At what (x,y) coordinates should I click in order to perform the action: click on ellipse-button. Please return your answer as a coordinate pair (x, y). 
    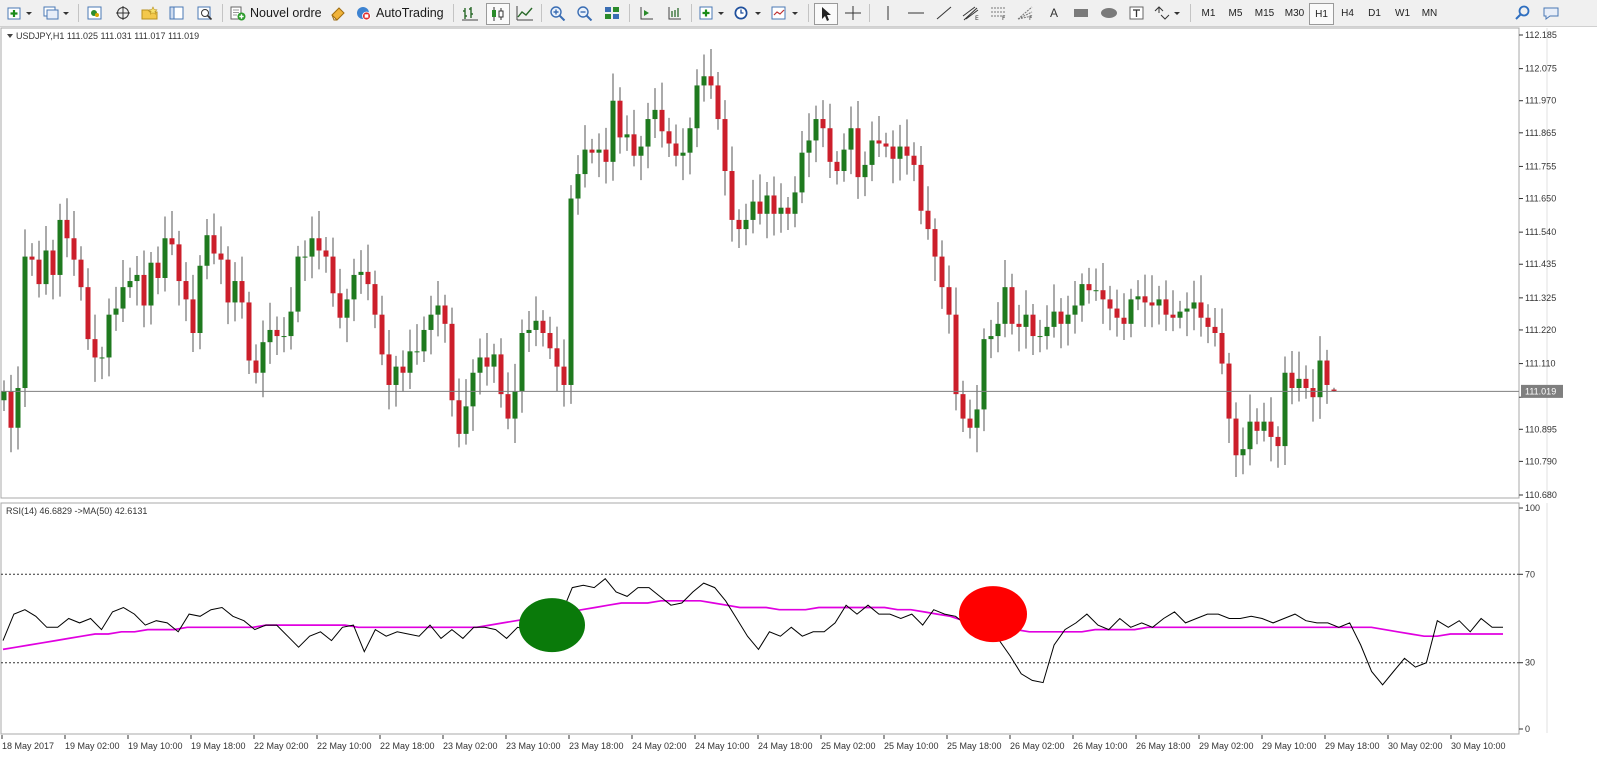
    Looking at the image, I should click on (1109, 13).